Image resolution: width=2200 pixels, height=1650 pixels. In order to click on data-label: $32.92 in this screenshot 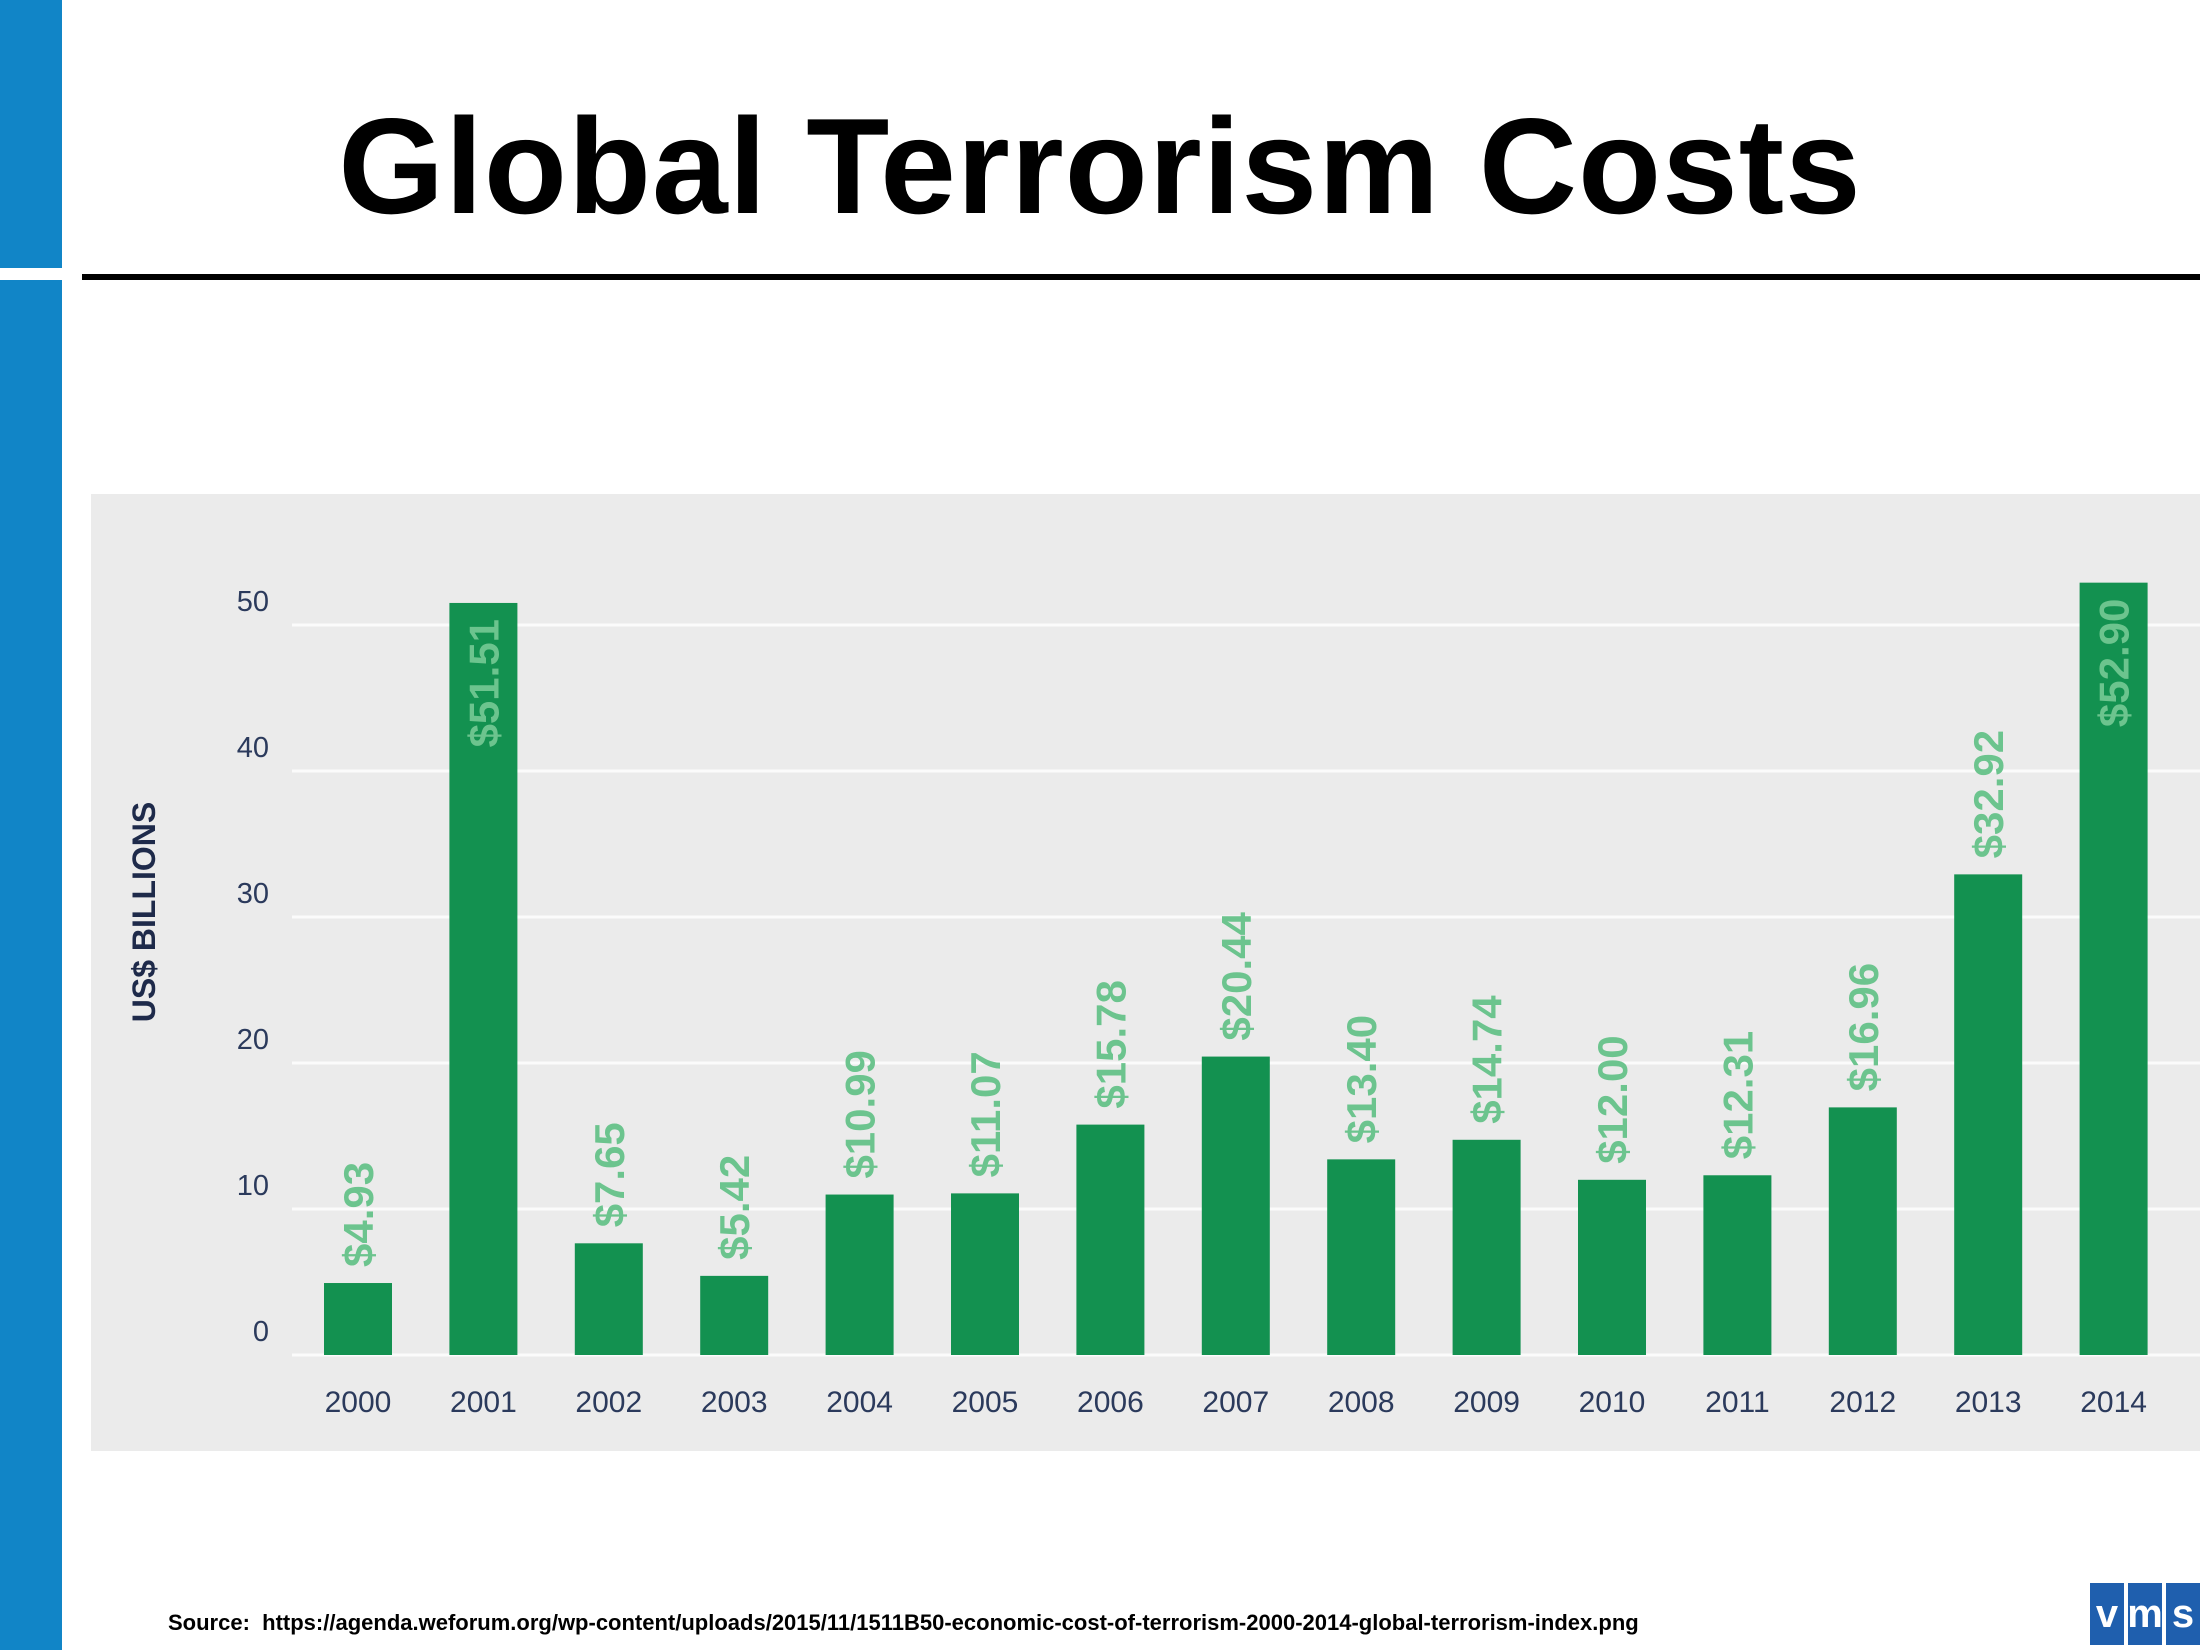, I will do `click(1988, 794)`.